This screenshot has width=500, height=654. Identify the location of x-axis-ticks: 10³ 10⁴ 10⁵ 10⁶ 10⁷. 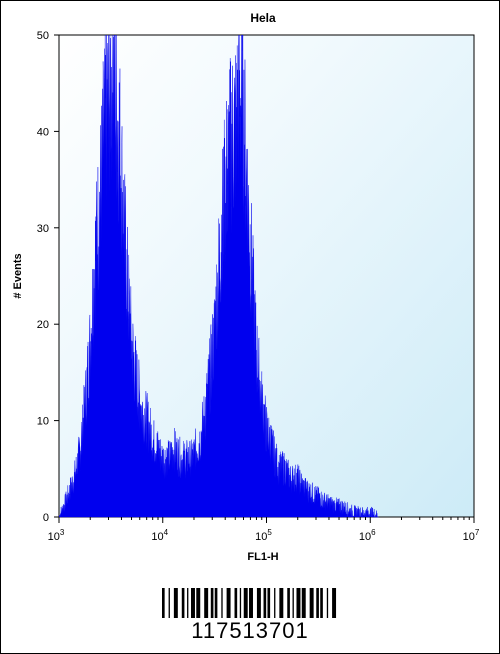
(264, 530).